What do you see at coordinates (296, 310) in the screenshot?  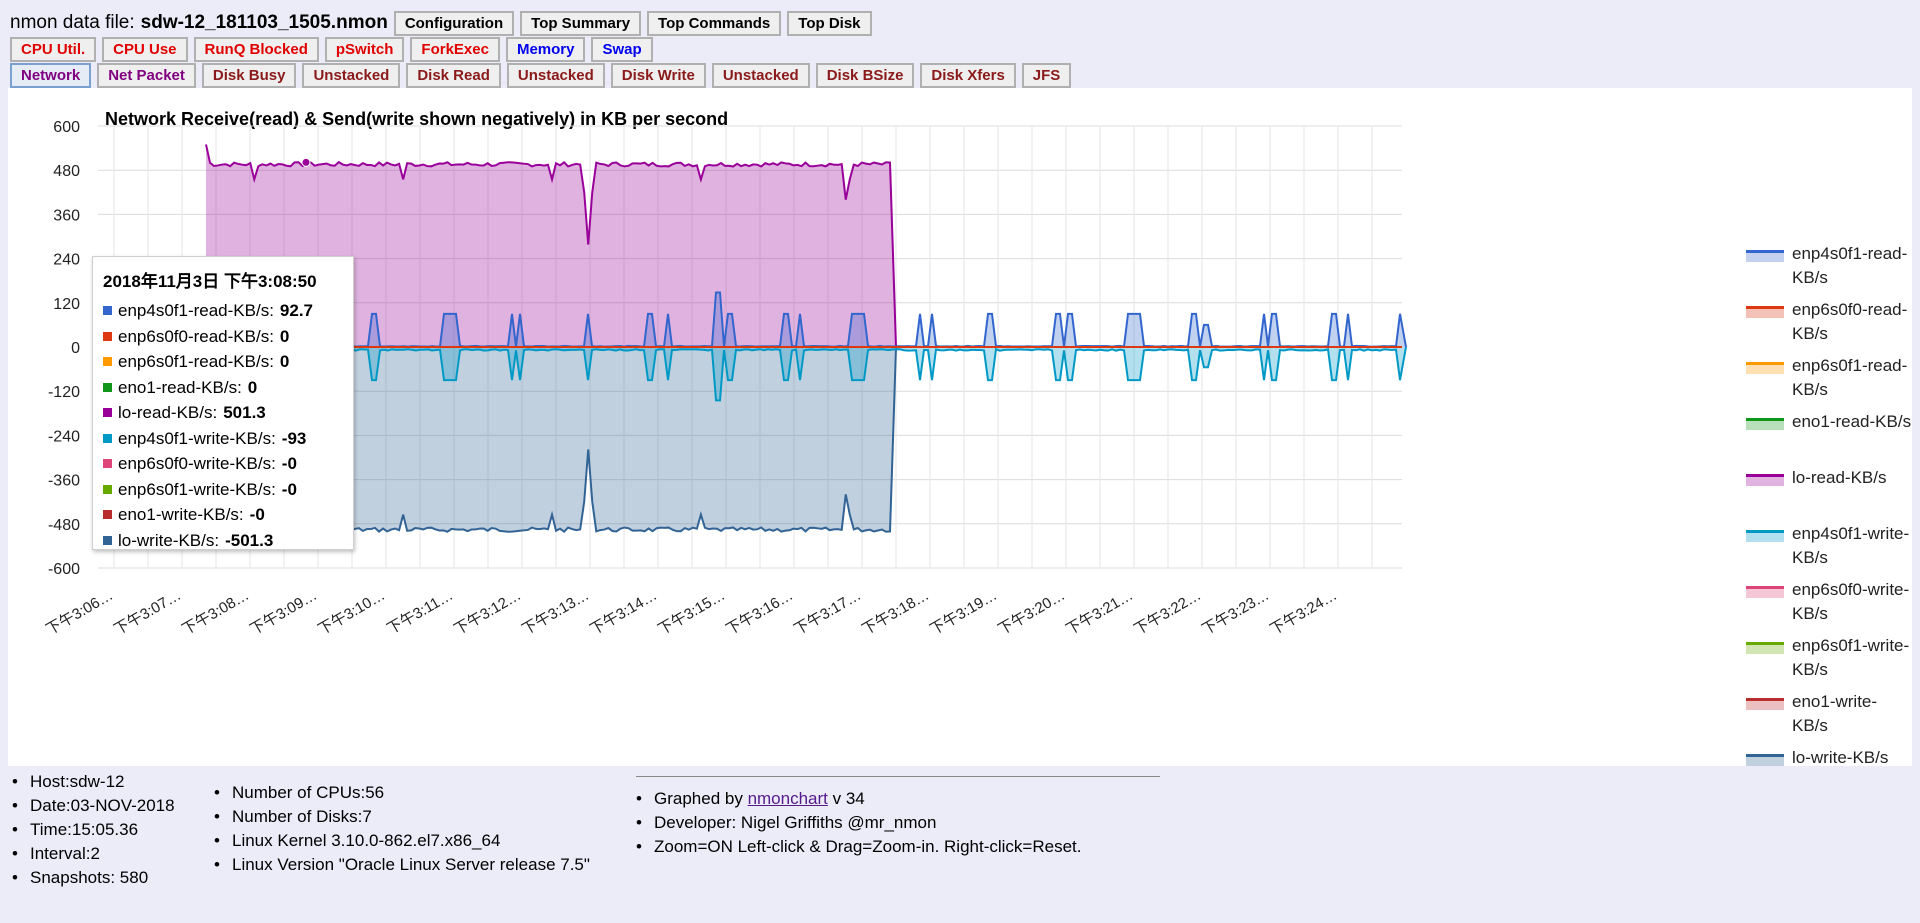 I see `tooltip-value: 92.7` at bounding box center [296, 310].